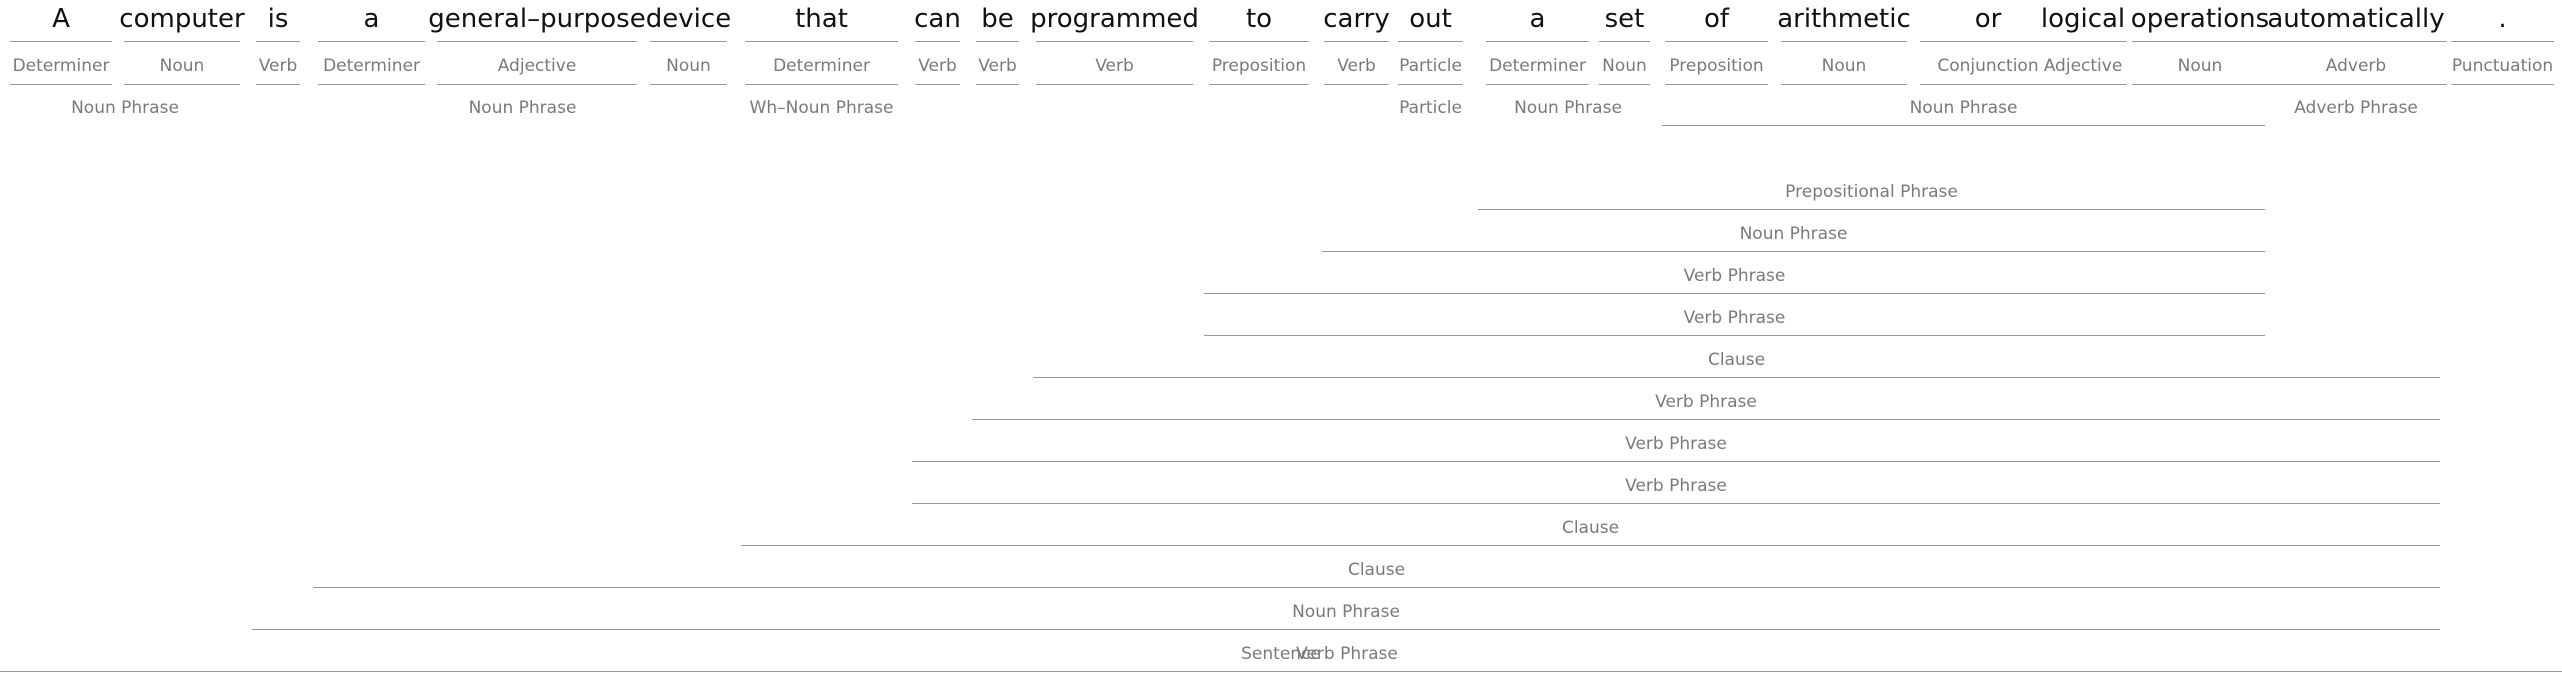 The height and width of the screenshot is (674, 2562). What do you see at coordinates (1259, 66) in the screenshot?
I see `pos-tag: Preposition` at bounding box center [1259, 66].